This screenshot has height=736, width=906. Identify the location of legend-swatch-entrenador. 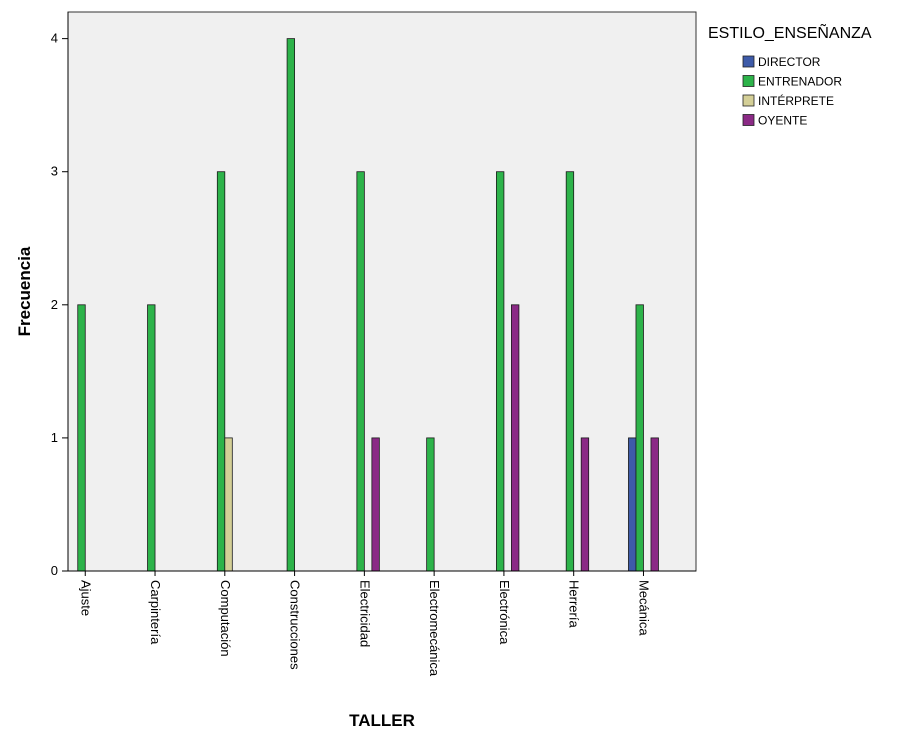
(748, 81).